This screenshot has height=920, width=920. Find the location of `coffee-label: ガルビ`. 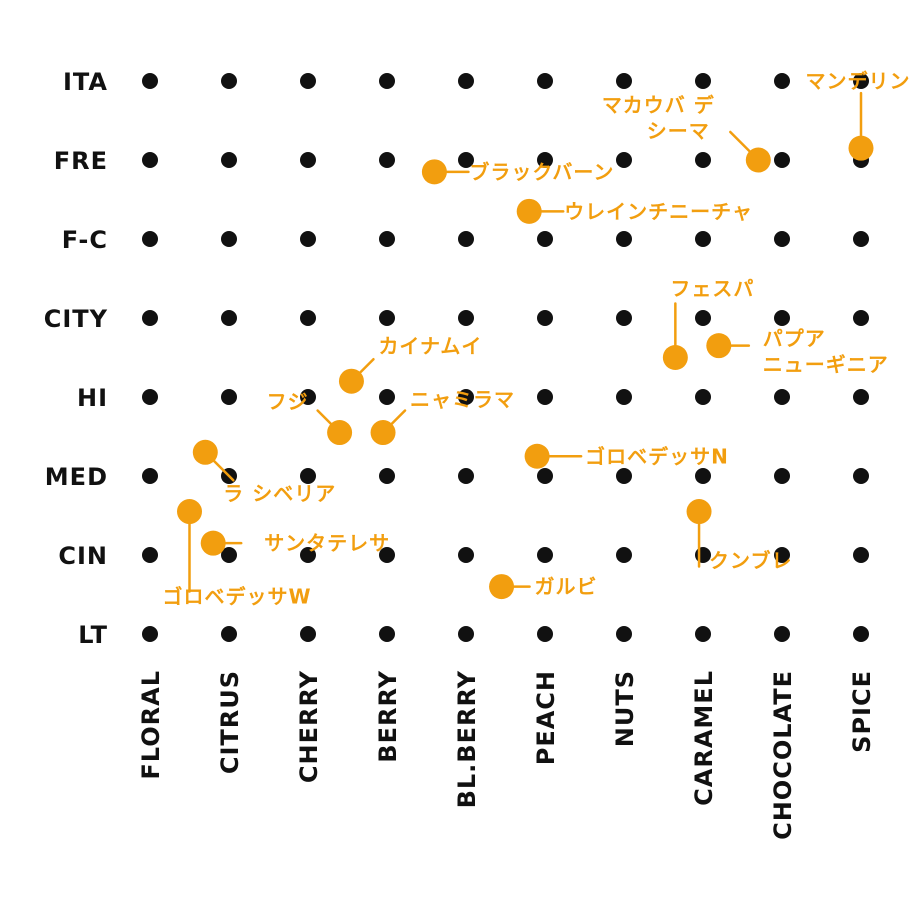

coffee-label: ガルビ is located at coordinates (566, 587).